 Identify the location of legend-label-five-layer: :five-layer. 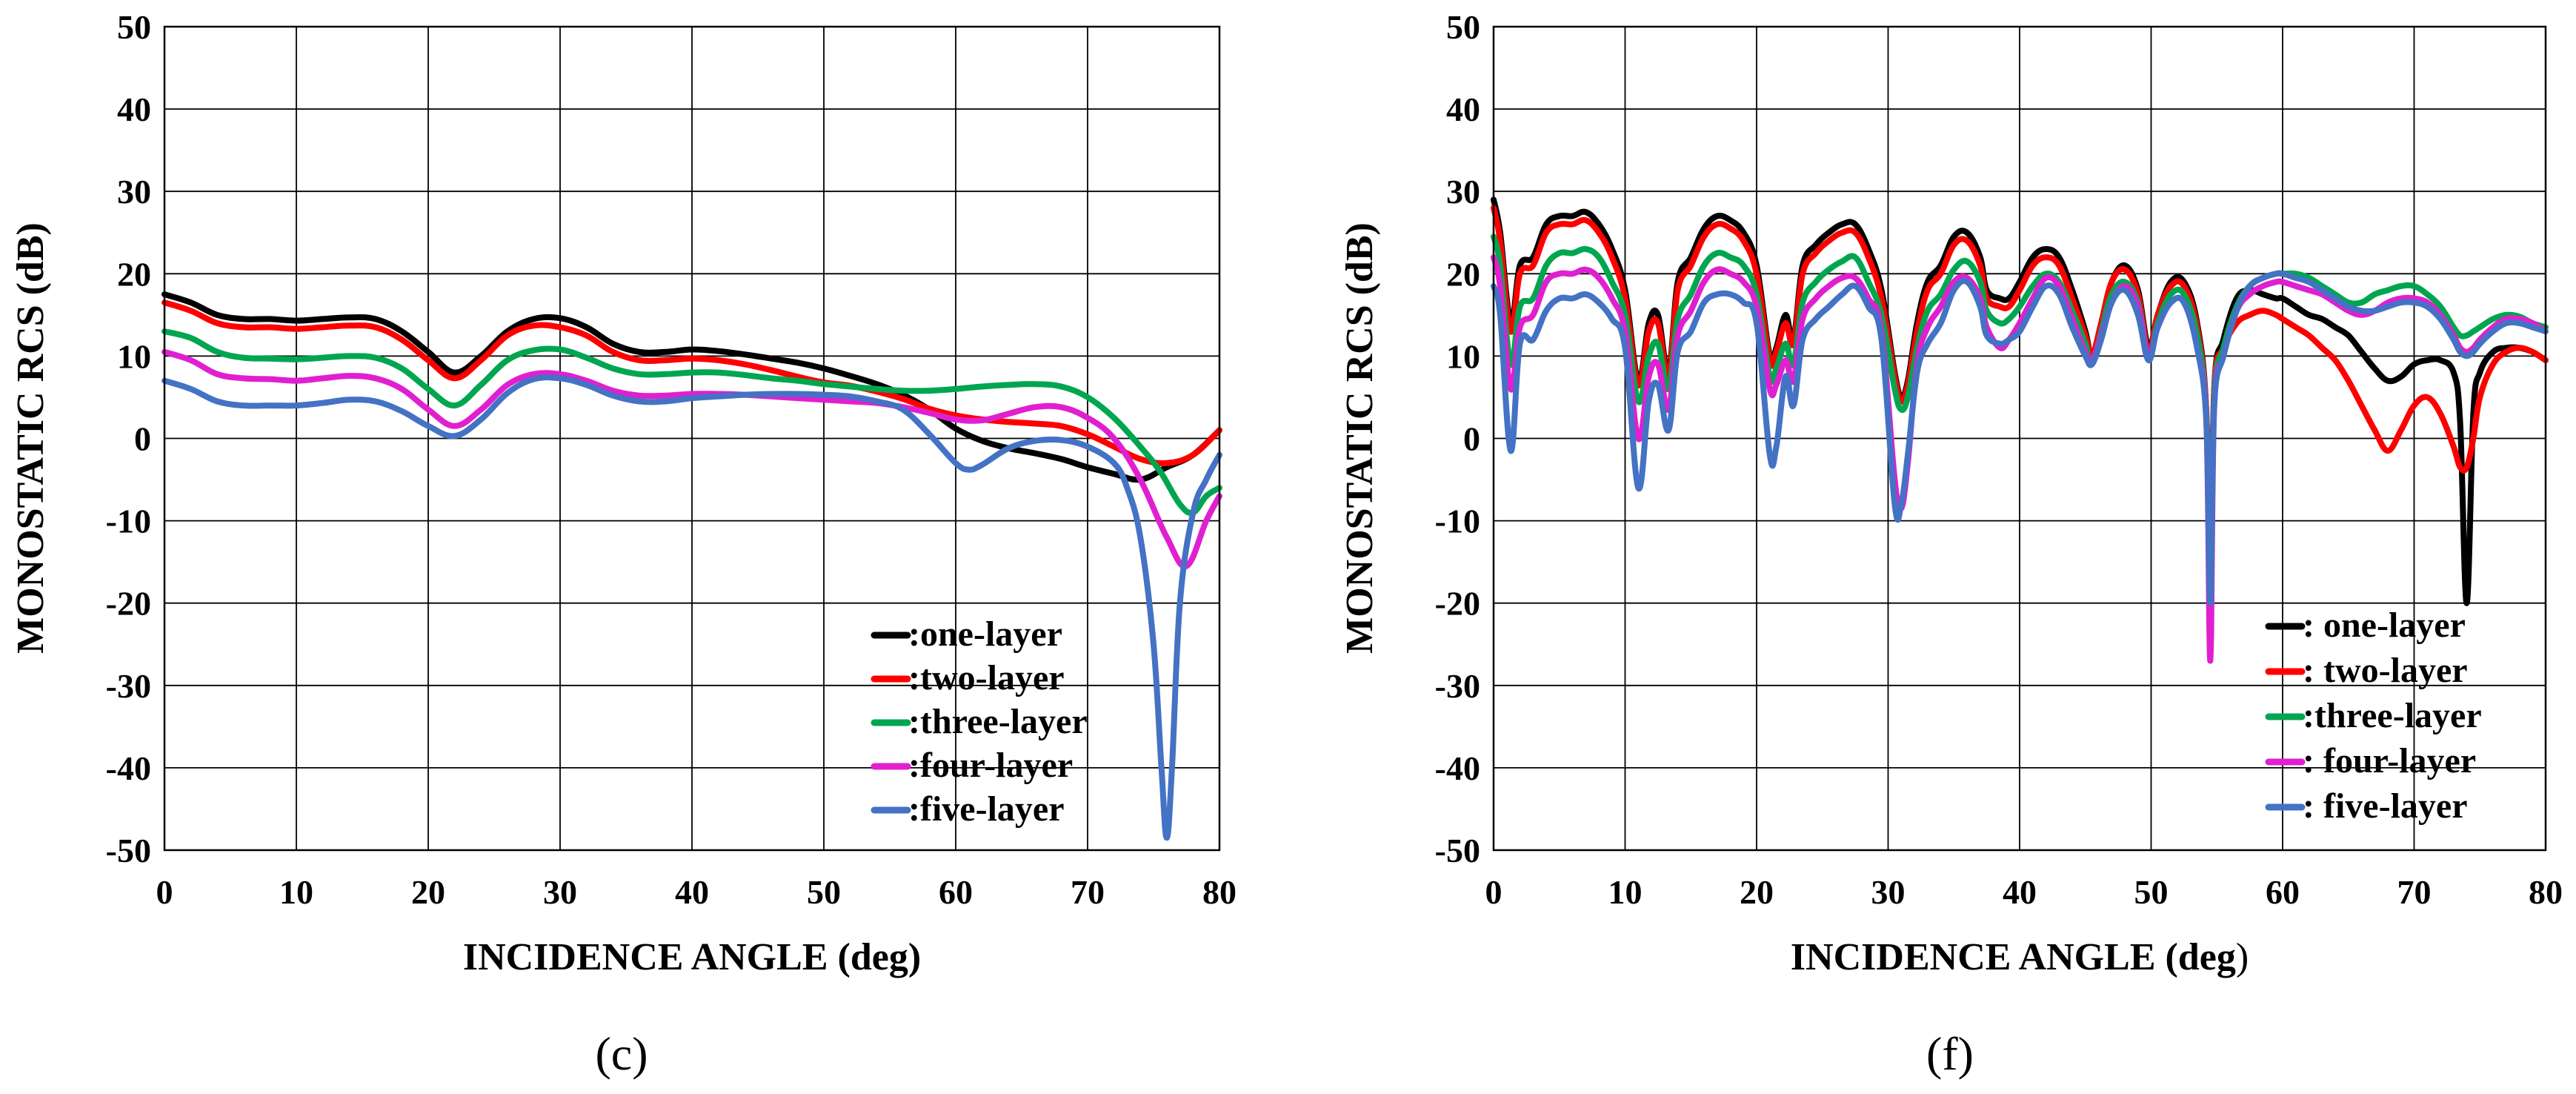
(986, 809).